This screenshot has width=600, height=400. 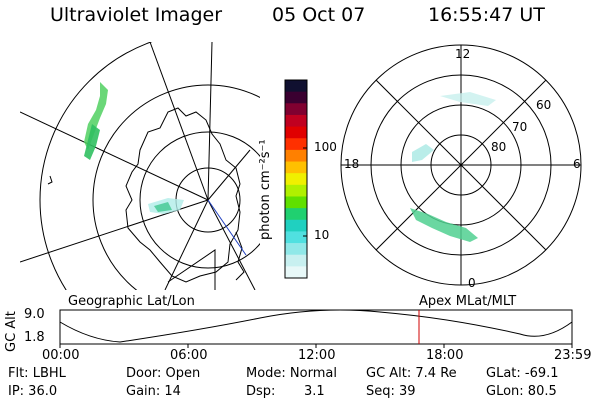 I want to click on date-label: 05 Oct 07, so click(x=319, y=15).